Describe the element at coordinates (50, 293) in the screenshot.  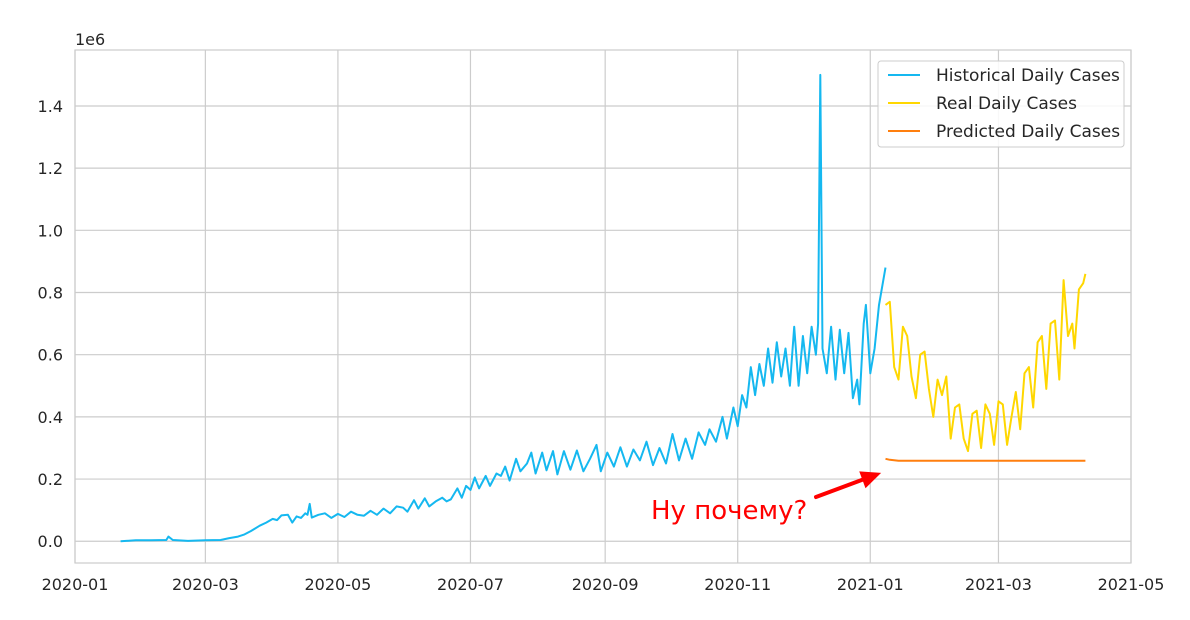
I see `y-tick-label: 0.8` at that location.